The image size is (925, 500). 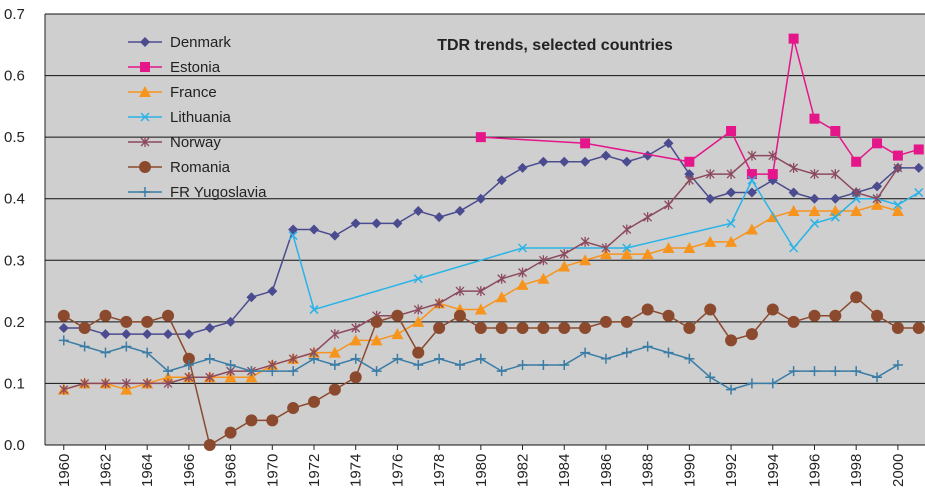 I want to click on legend-label: FR Yugoslavia, so click(x=218, y=192).